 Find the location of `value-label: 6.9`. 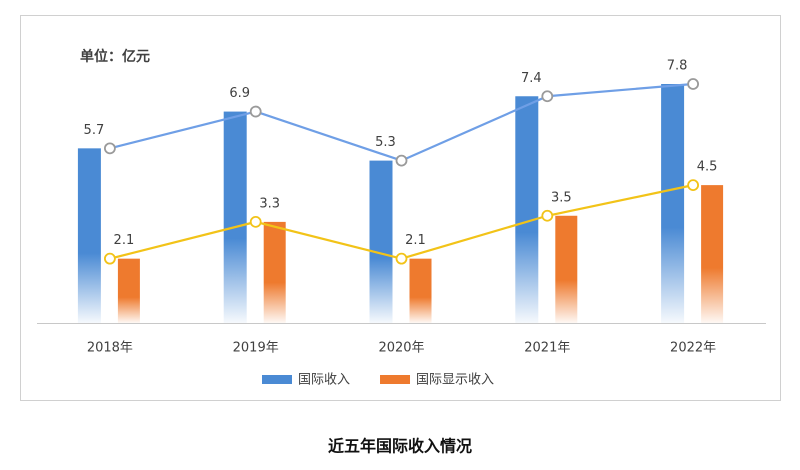

value-label: 6.9 is located at coordinates (239, 93).